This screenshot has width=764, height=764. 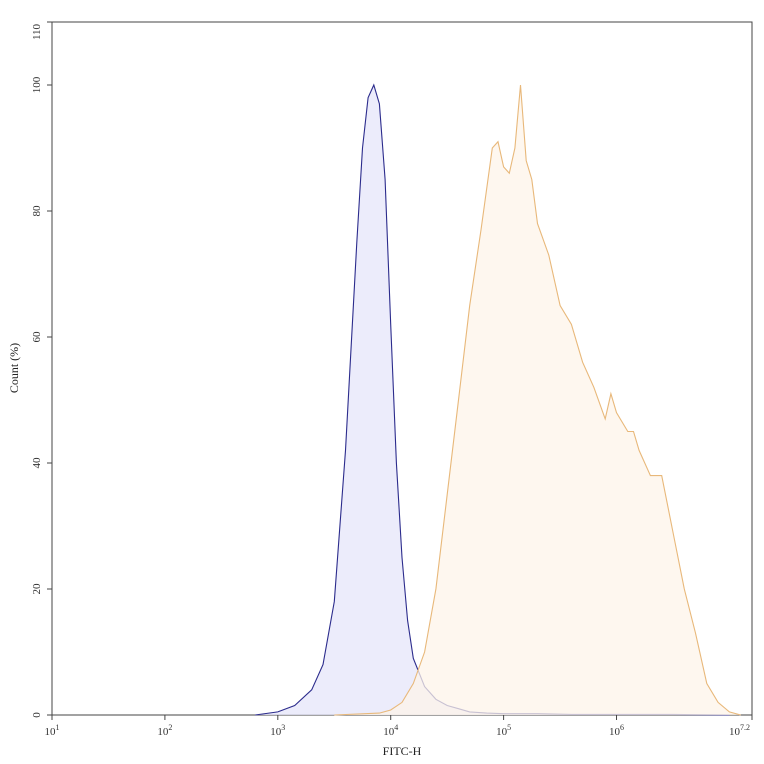 I want to click on x-tick-label: 10³, so click(x=277, y=730).